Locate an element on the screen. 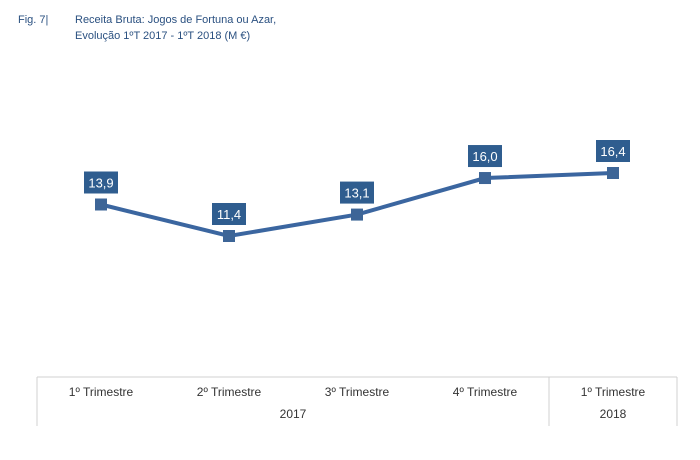 The width and height of the screenshot is (700, 460). data-label: 16,4 is located at coordinates (613, 151).